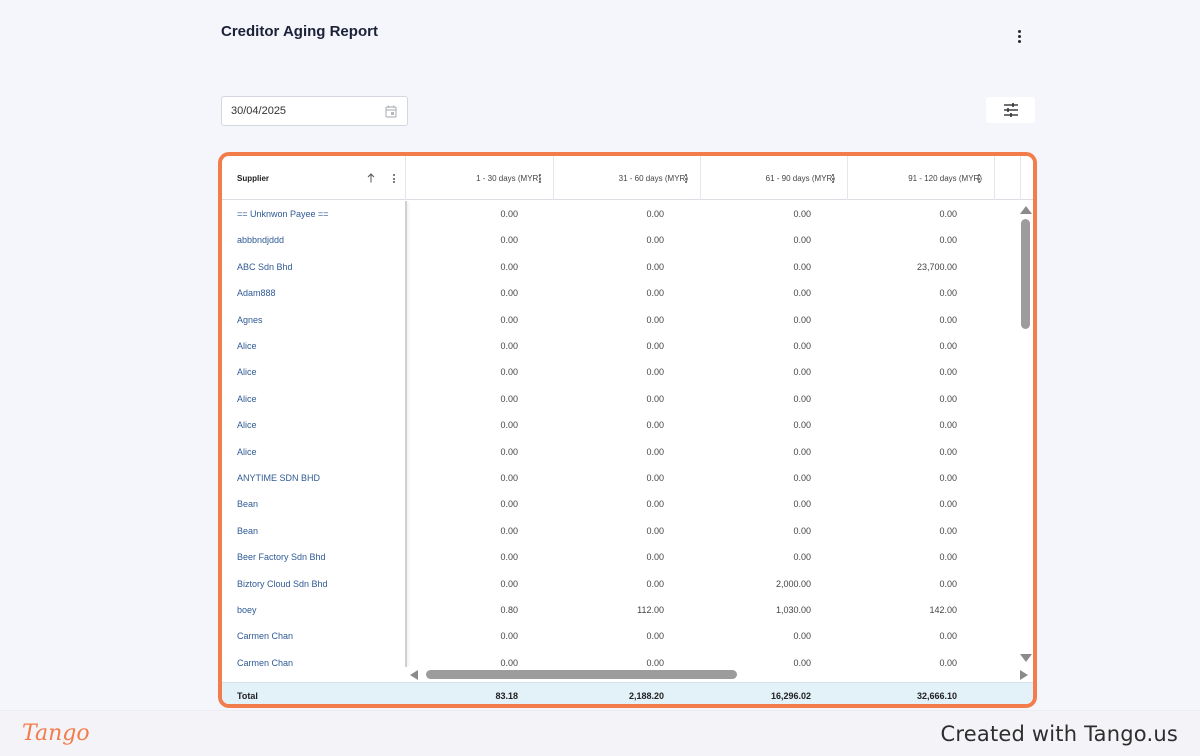 The width and height of the screenshot is (1200, 756). I want to click on column-header-label: Supplier, so click(253, 178).